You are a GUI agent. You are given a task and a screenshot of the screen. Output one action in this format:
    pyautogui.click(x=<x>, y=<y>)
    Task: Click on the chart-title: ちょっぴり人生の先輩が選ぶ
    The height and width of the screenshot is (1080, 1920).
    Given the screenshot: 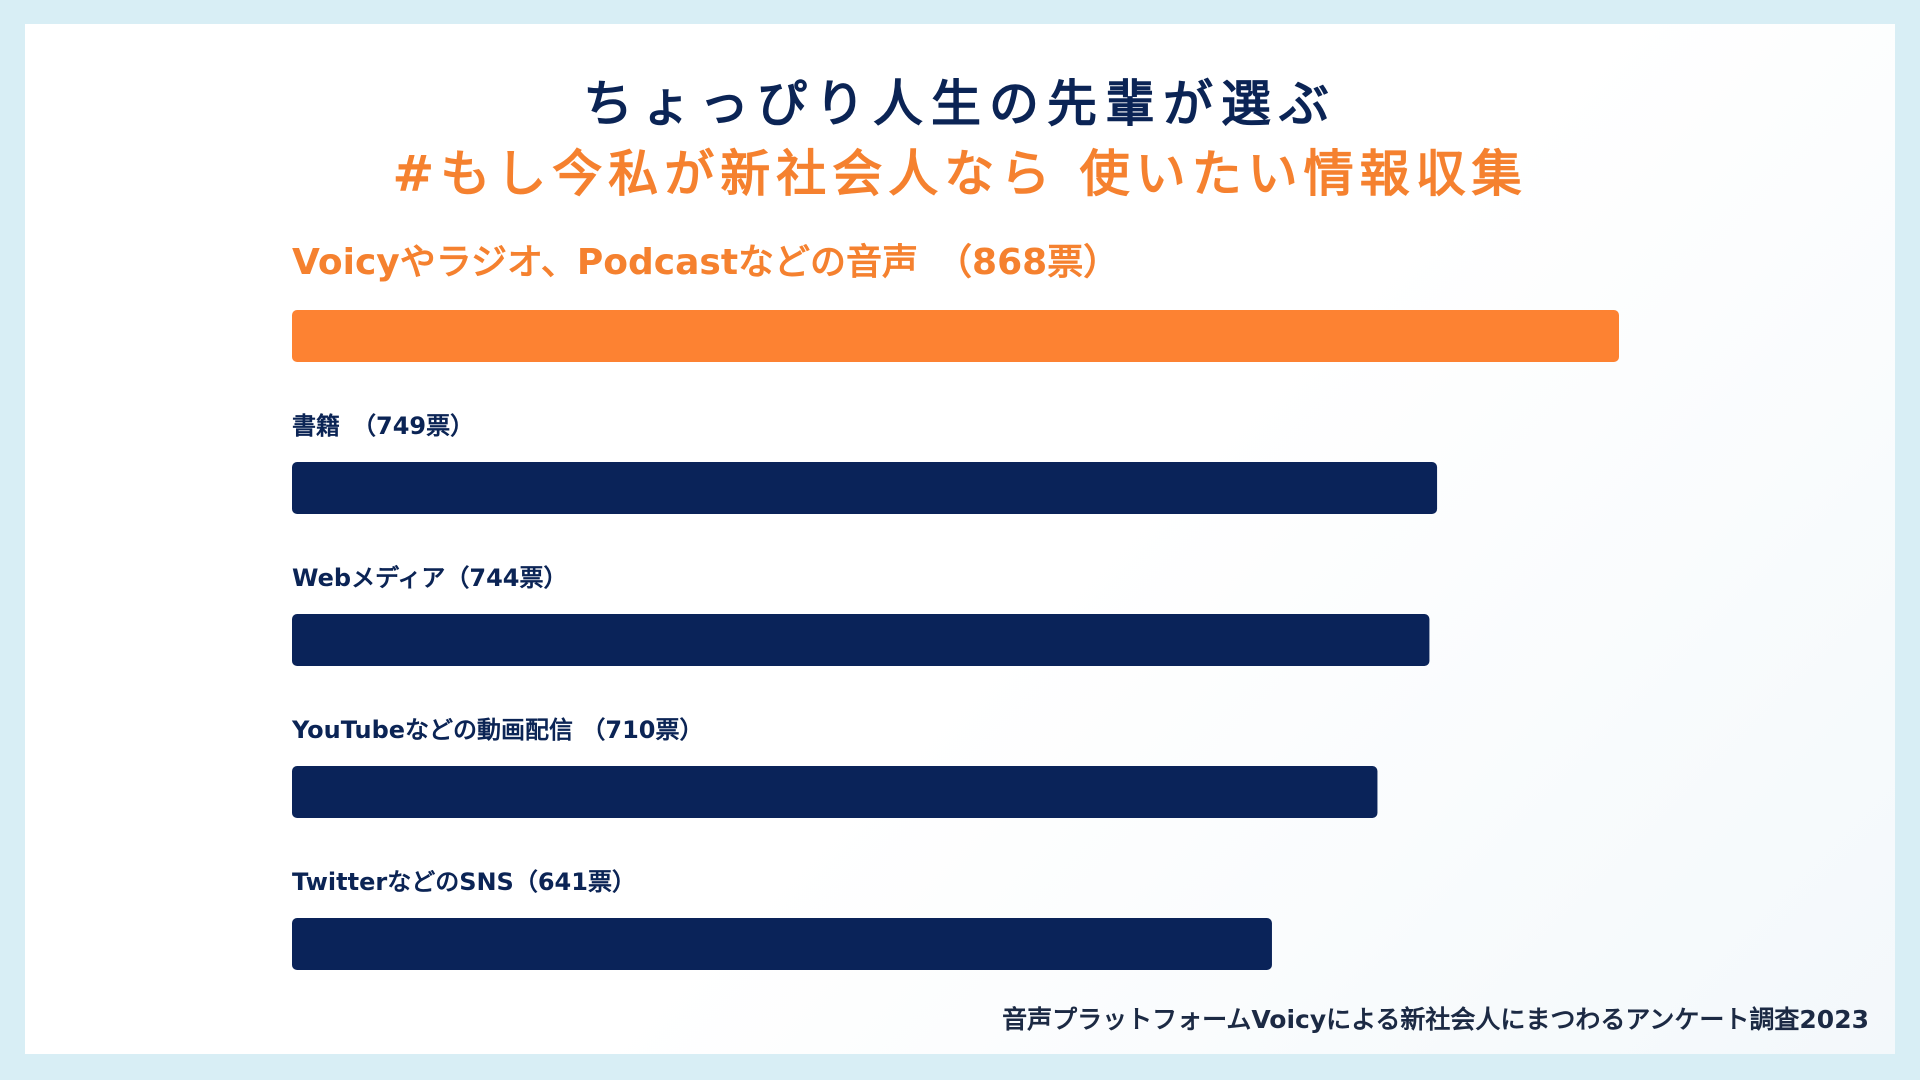 What is the action you would take?
    pyautogui.click(x=960, y=104)
    